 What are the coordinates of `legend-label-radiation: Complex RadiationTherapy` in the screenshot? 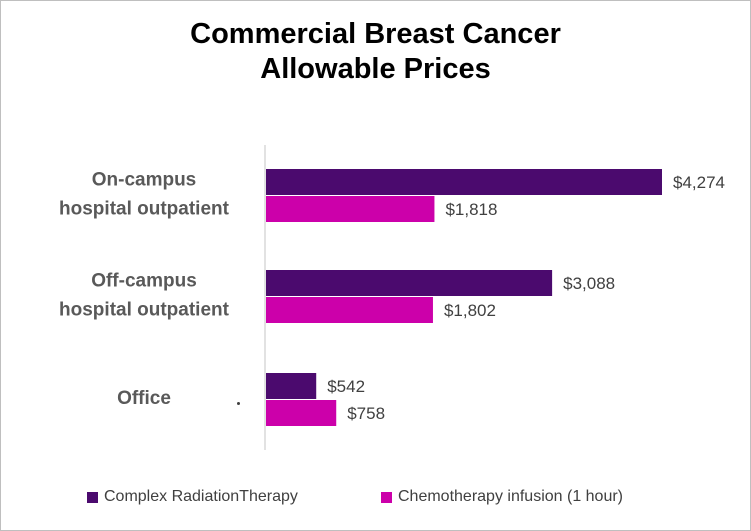 It's located at (201, 496).